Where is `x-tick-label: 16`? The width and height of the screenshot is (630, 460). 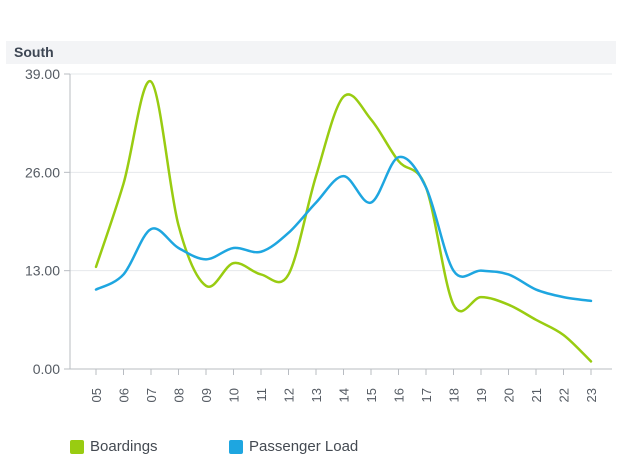
x-tick-label: 16 is located at coordinates (399, 395).